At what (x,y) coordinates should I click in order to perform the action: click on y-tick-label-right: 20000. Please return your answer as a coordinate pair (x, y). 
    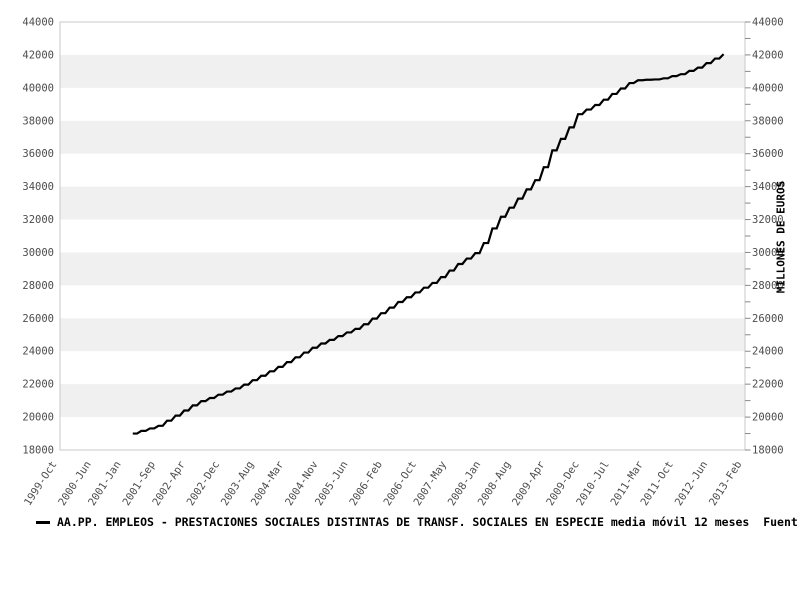
    Looking at the image, I should click on (768, 418).